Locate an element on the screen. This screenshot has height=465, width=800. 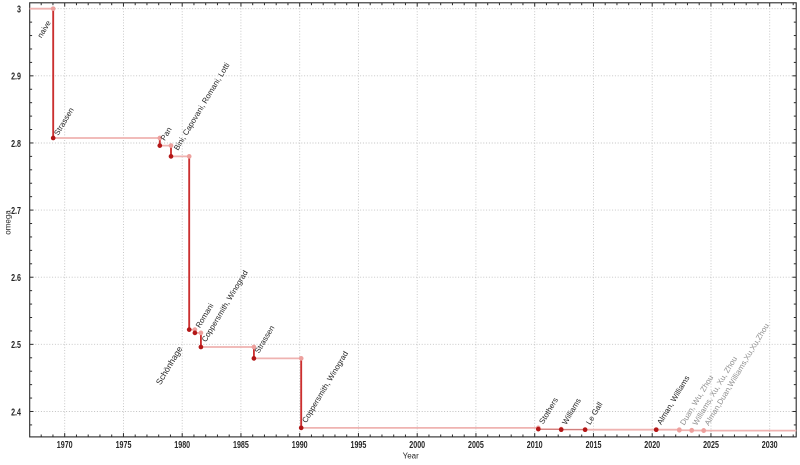
svg-text: Year is located at coordinates (411, 455).